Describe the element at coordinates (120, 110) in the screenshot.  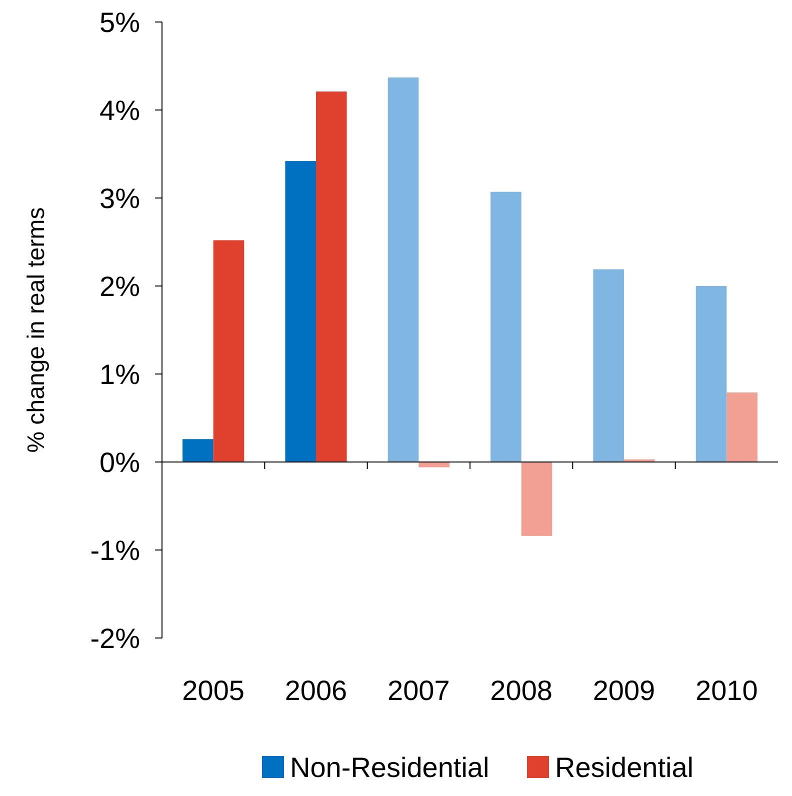
I see `y-tick-label: 4%` at that location.